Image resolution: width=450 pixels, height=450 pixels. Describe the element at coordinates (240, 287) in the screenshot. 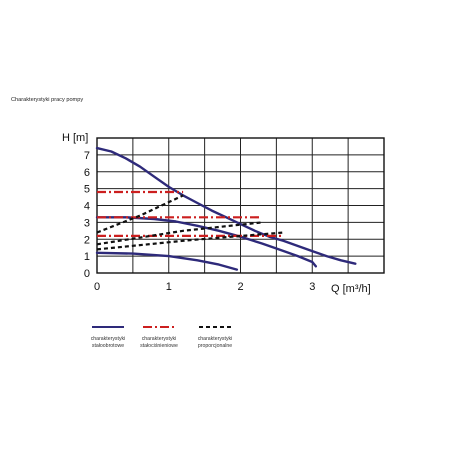

I see `x-tick-label: 2` at that location.